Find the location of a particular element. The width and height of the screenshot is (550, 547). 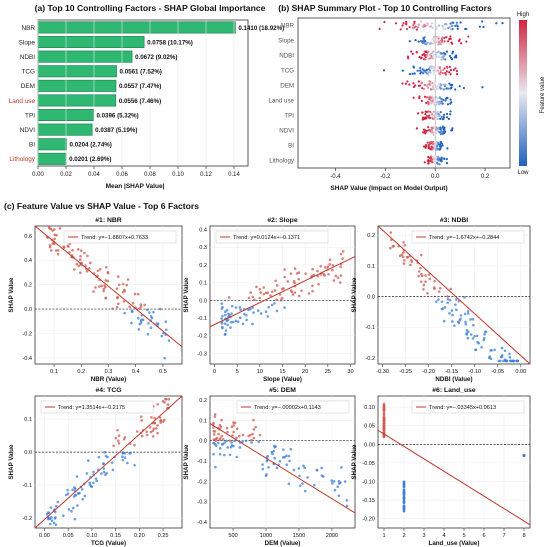

subplot-trend-line is located at coordinates (108, 286).